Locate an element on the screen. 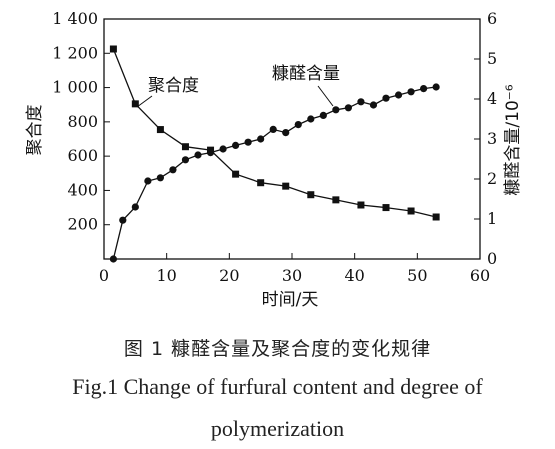 This screenshot has height=449, width=555. x-tick-label: 40 is located at coordinates (354, 275).